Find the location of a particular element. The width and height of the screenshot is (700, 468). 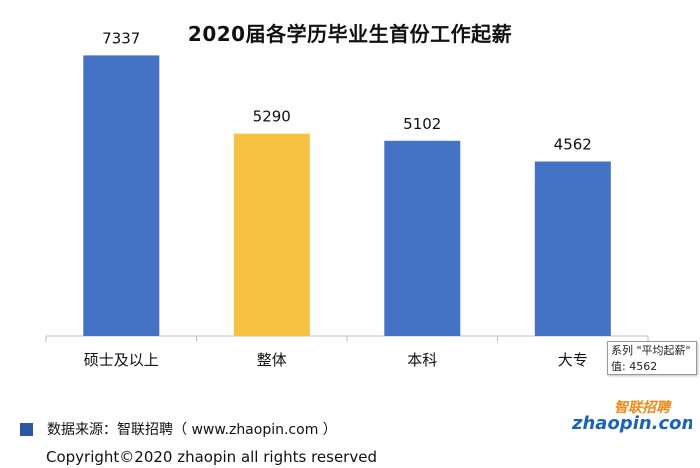

chart-title: 2020届各学历毕业生首份工作起薪 is located at coordinates (350, 34).